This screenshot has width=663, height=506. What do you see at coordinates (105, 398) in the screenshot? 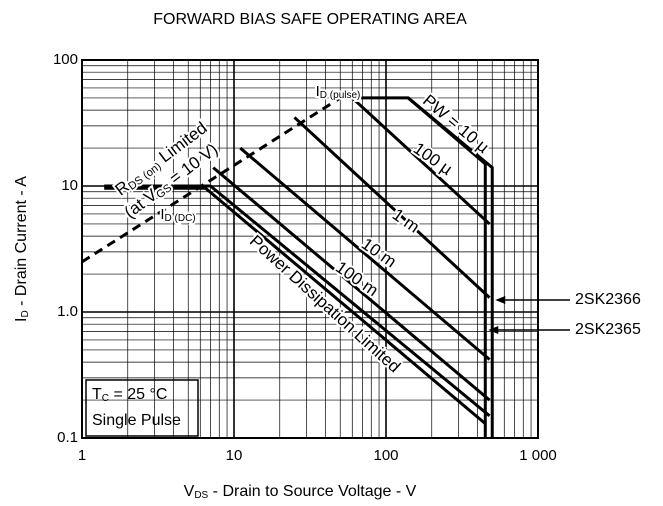
I see `text-part: C` at bounding box center [105, 398].